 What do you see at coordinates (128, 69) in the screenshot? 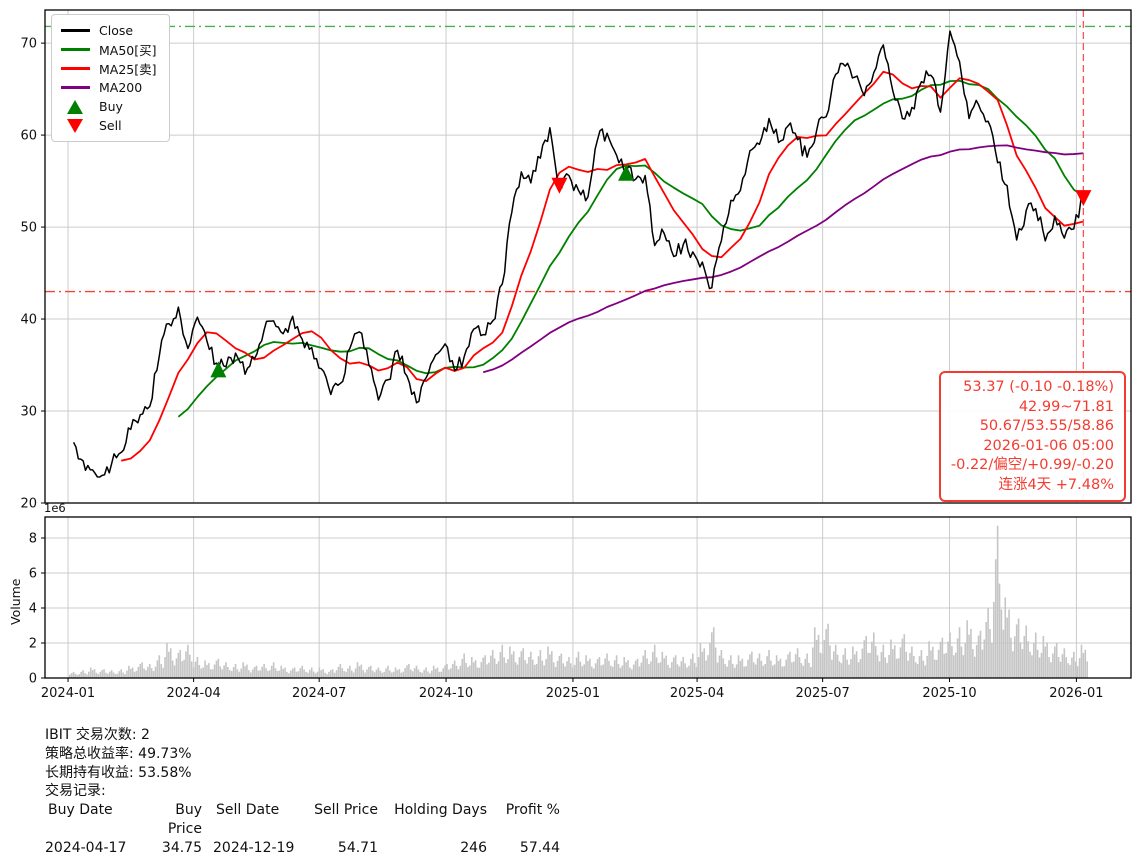
I see `legend-label: MA25[卖]` at bounding box center [128, 69].